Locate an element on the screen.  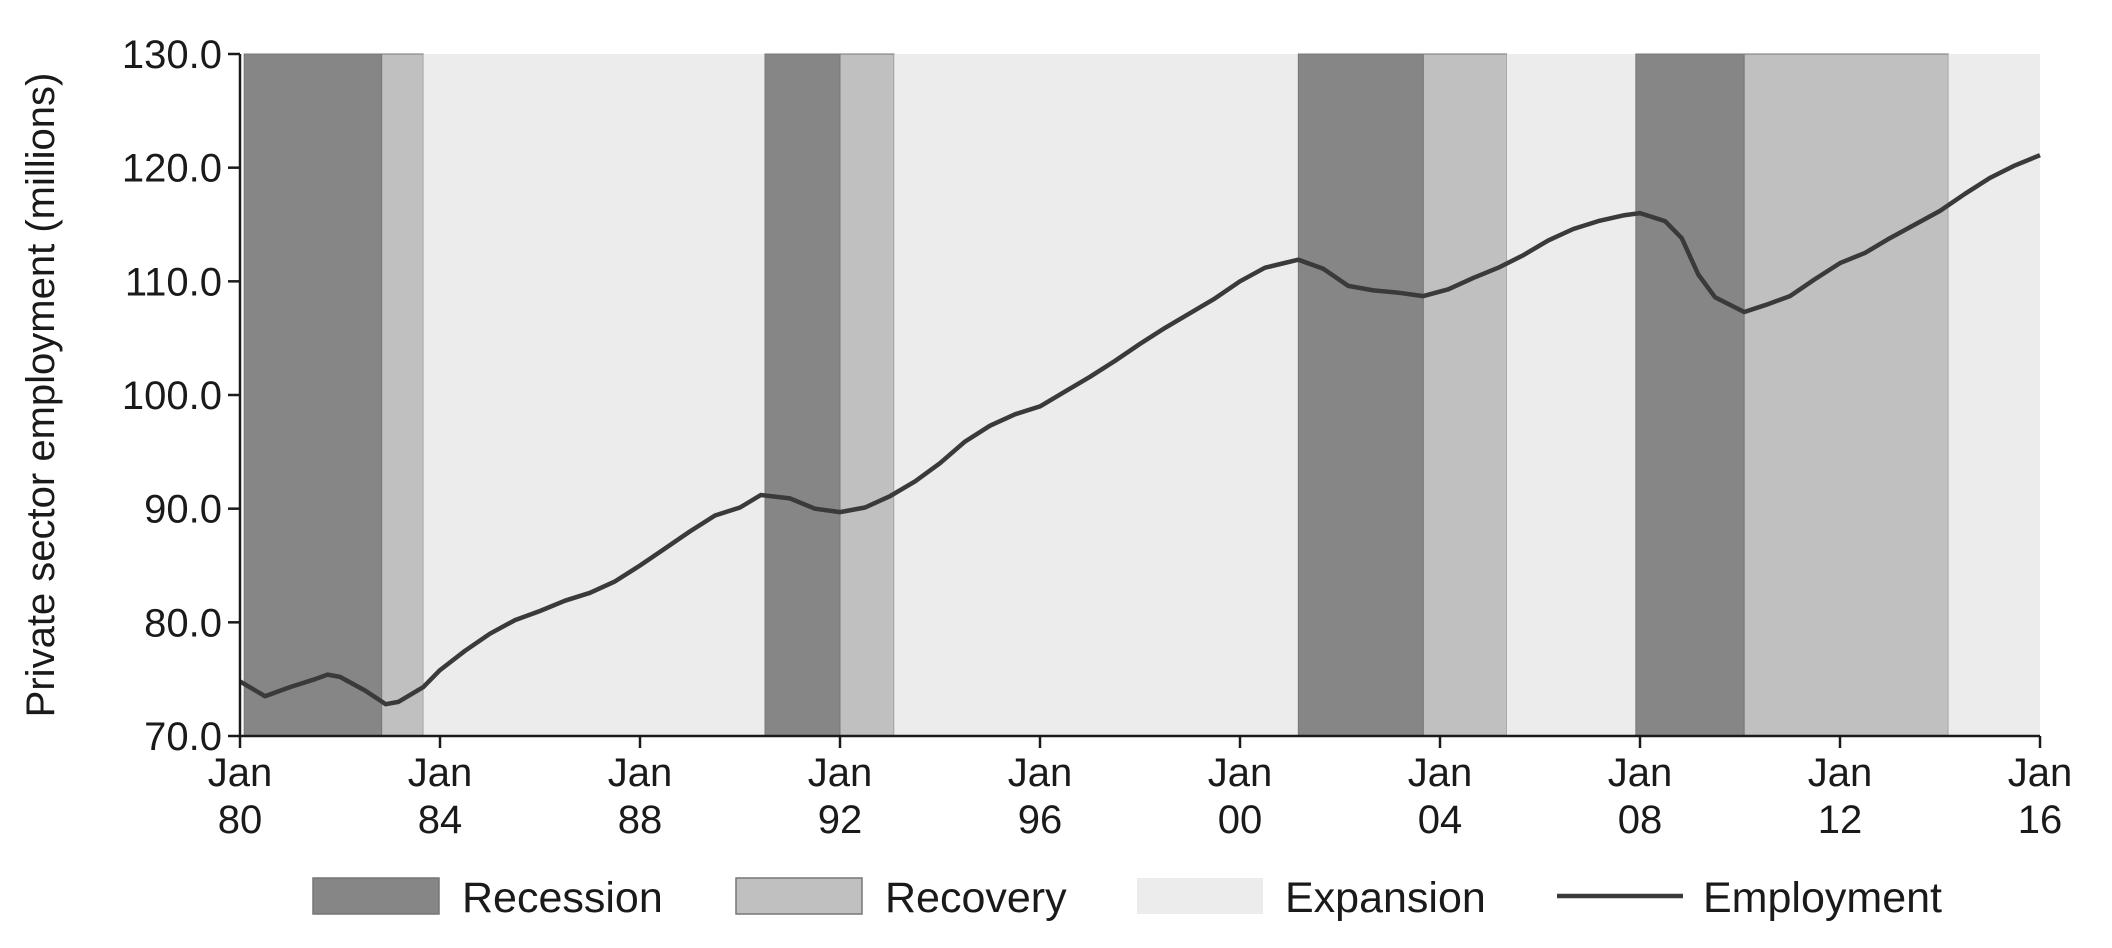
legend-label-employment: Employment is located at coordinates (1822, 898).